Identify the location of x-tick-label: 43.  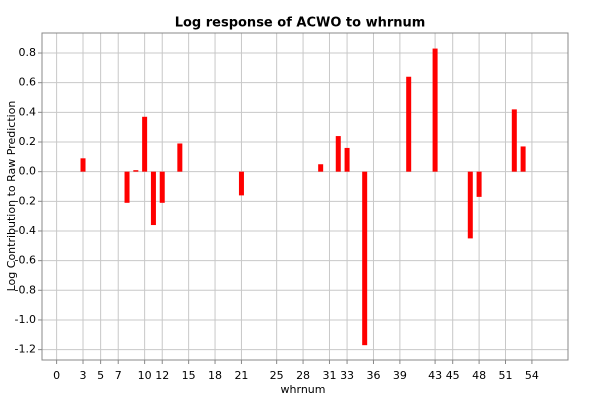
(435, 375).